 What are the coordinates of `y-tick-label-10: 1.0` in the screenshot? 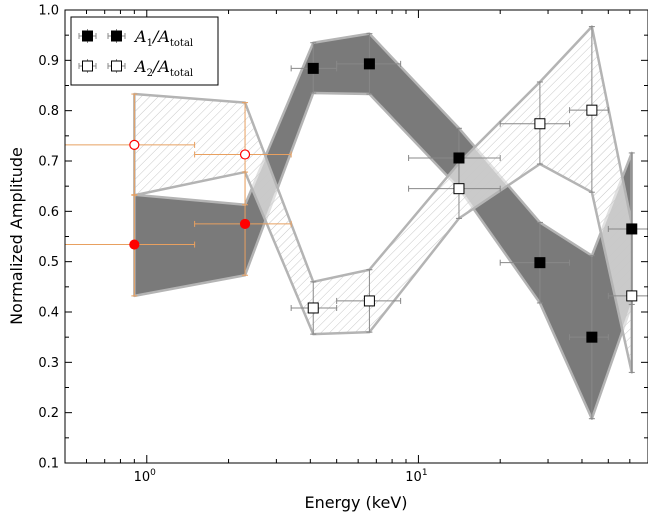 It's located at (48, 11).